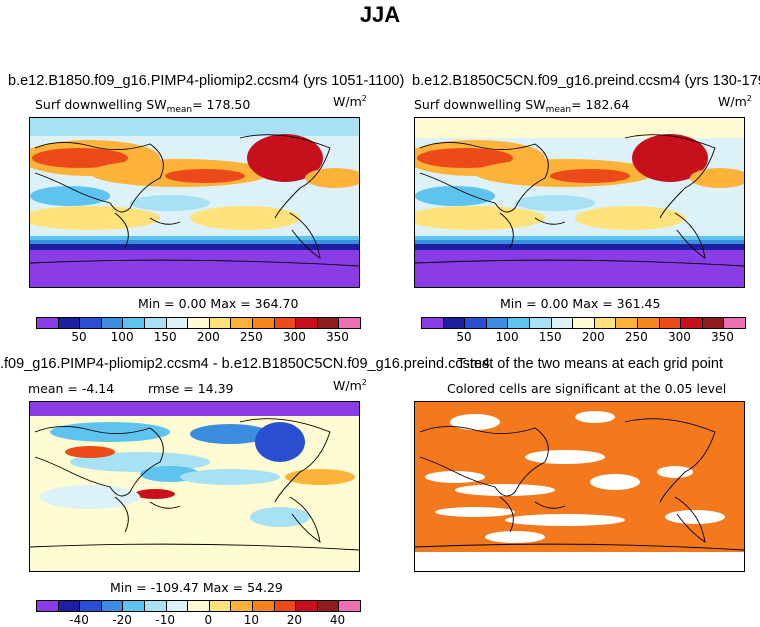 The height and width of the screenshot is (627, 760). I want to click on panel1-field, so click(194, 202).